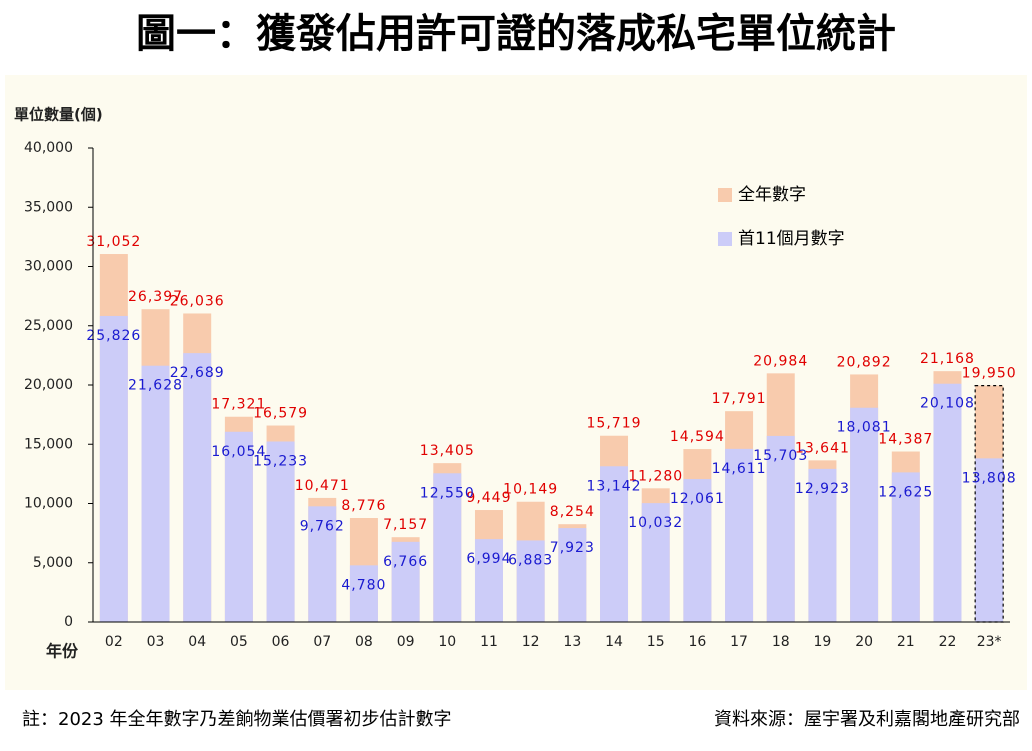 This screenshot has height=751, width=1032. I want to click on x-tick-label: 07, so click(322, 642).